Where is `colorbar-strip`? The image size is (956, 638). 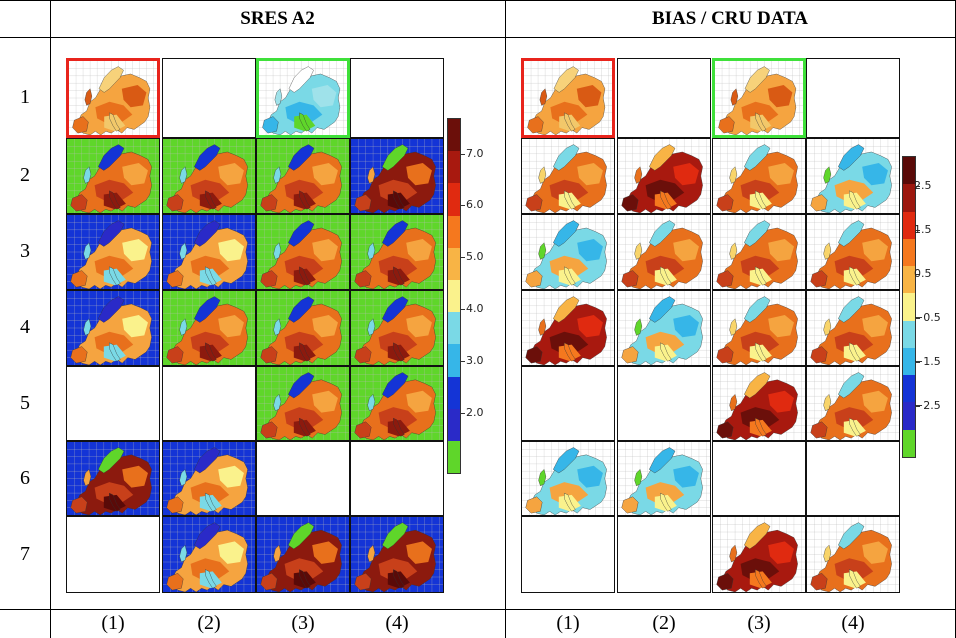 colorbar-strip is located at coordinates (454, 296).